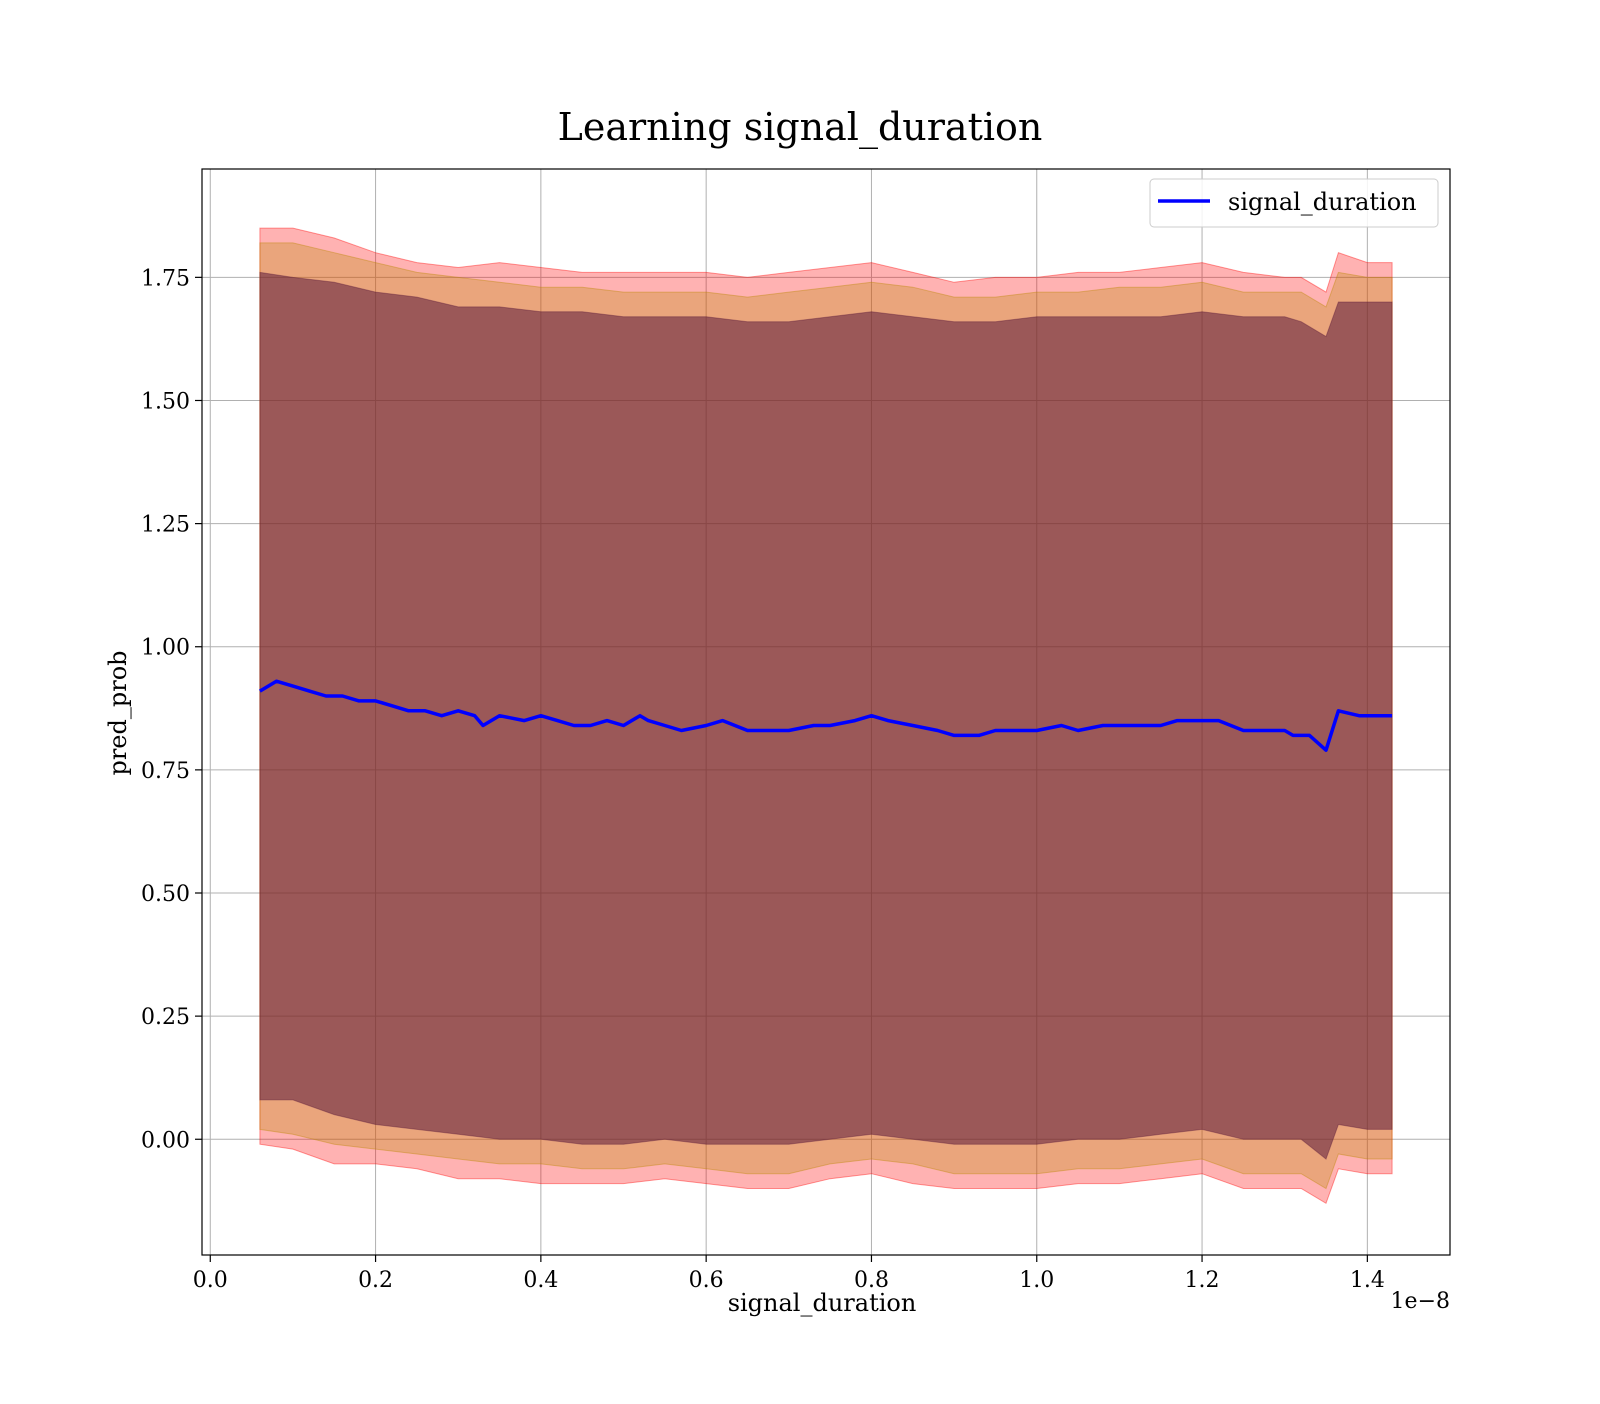  I want to click on y-axis-label: pred_prob, so click(118, 712).